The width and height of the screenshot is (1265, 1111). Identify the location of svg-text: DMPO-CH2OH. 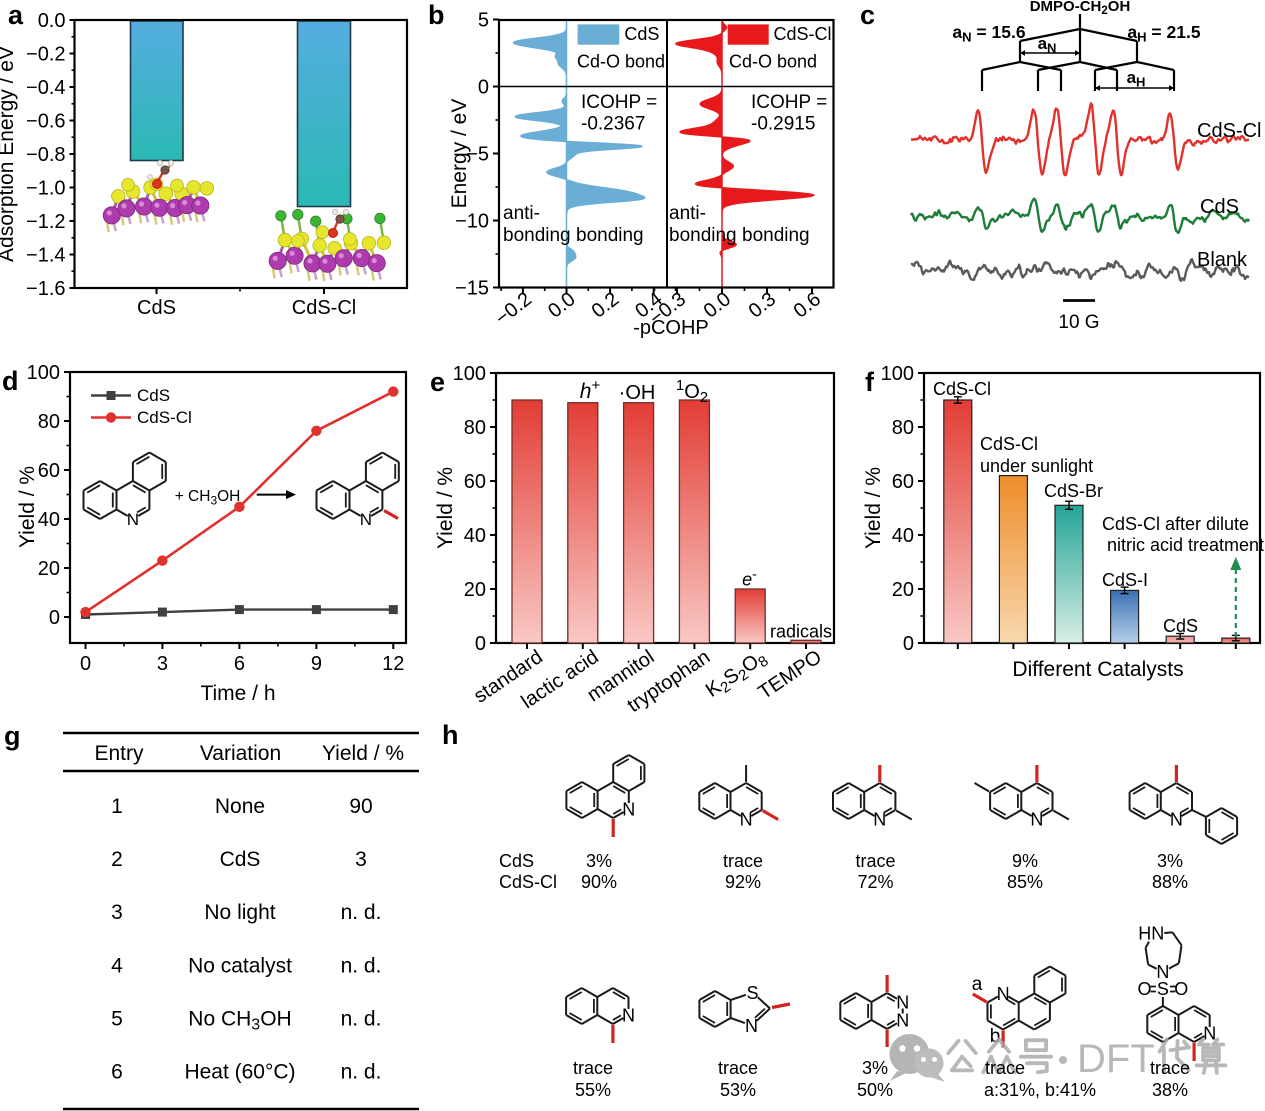
(1080, 8).